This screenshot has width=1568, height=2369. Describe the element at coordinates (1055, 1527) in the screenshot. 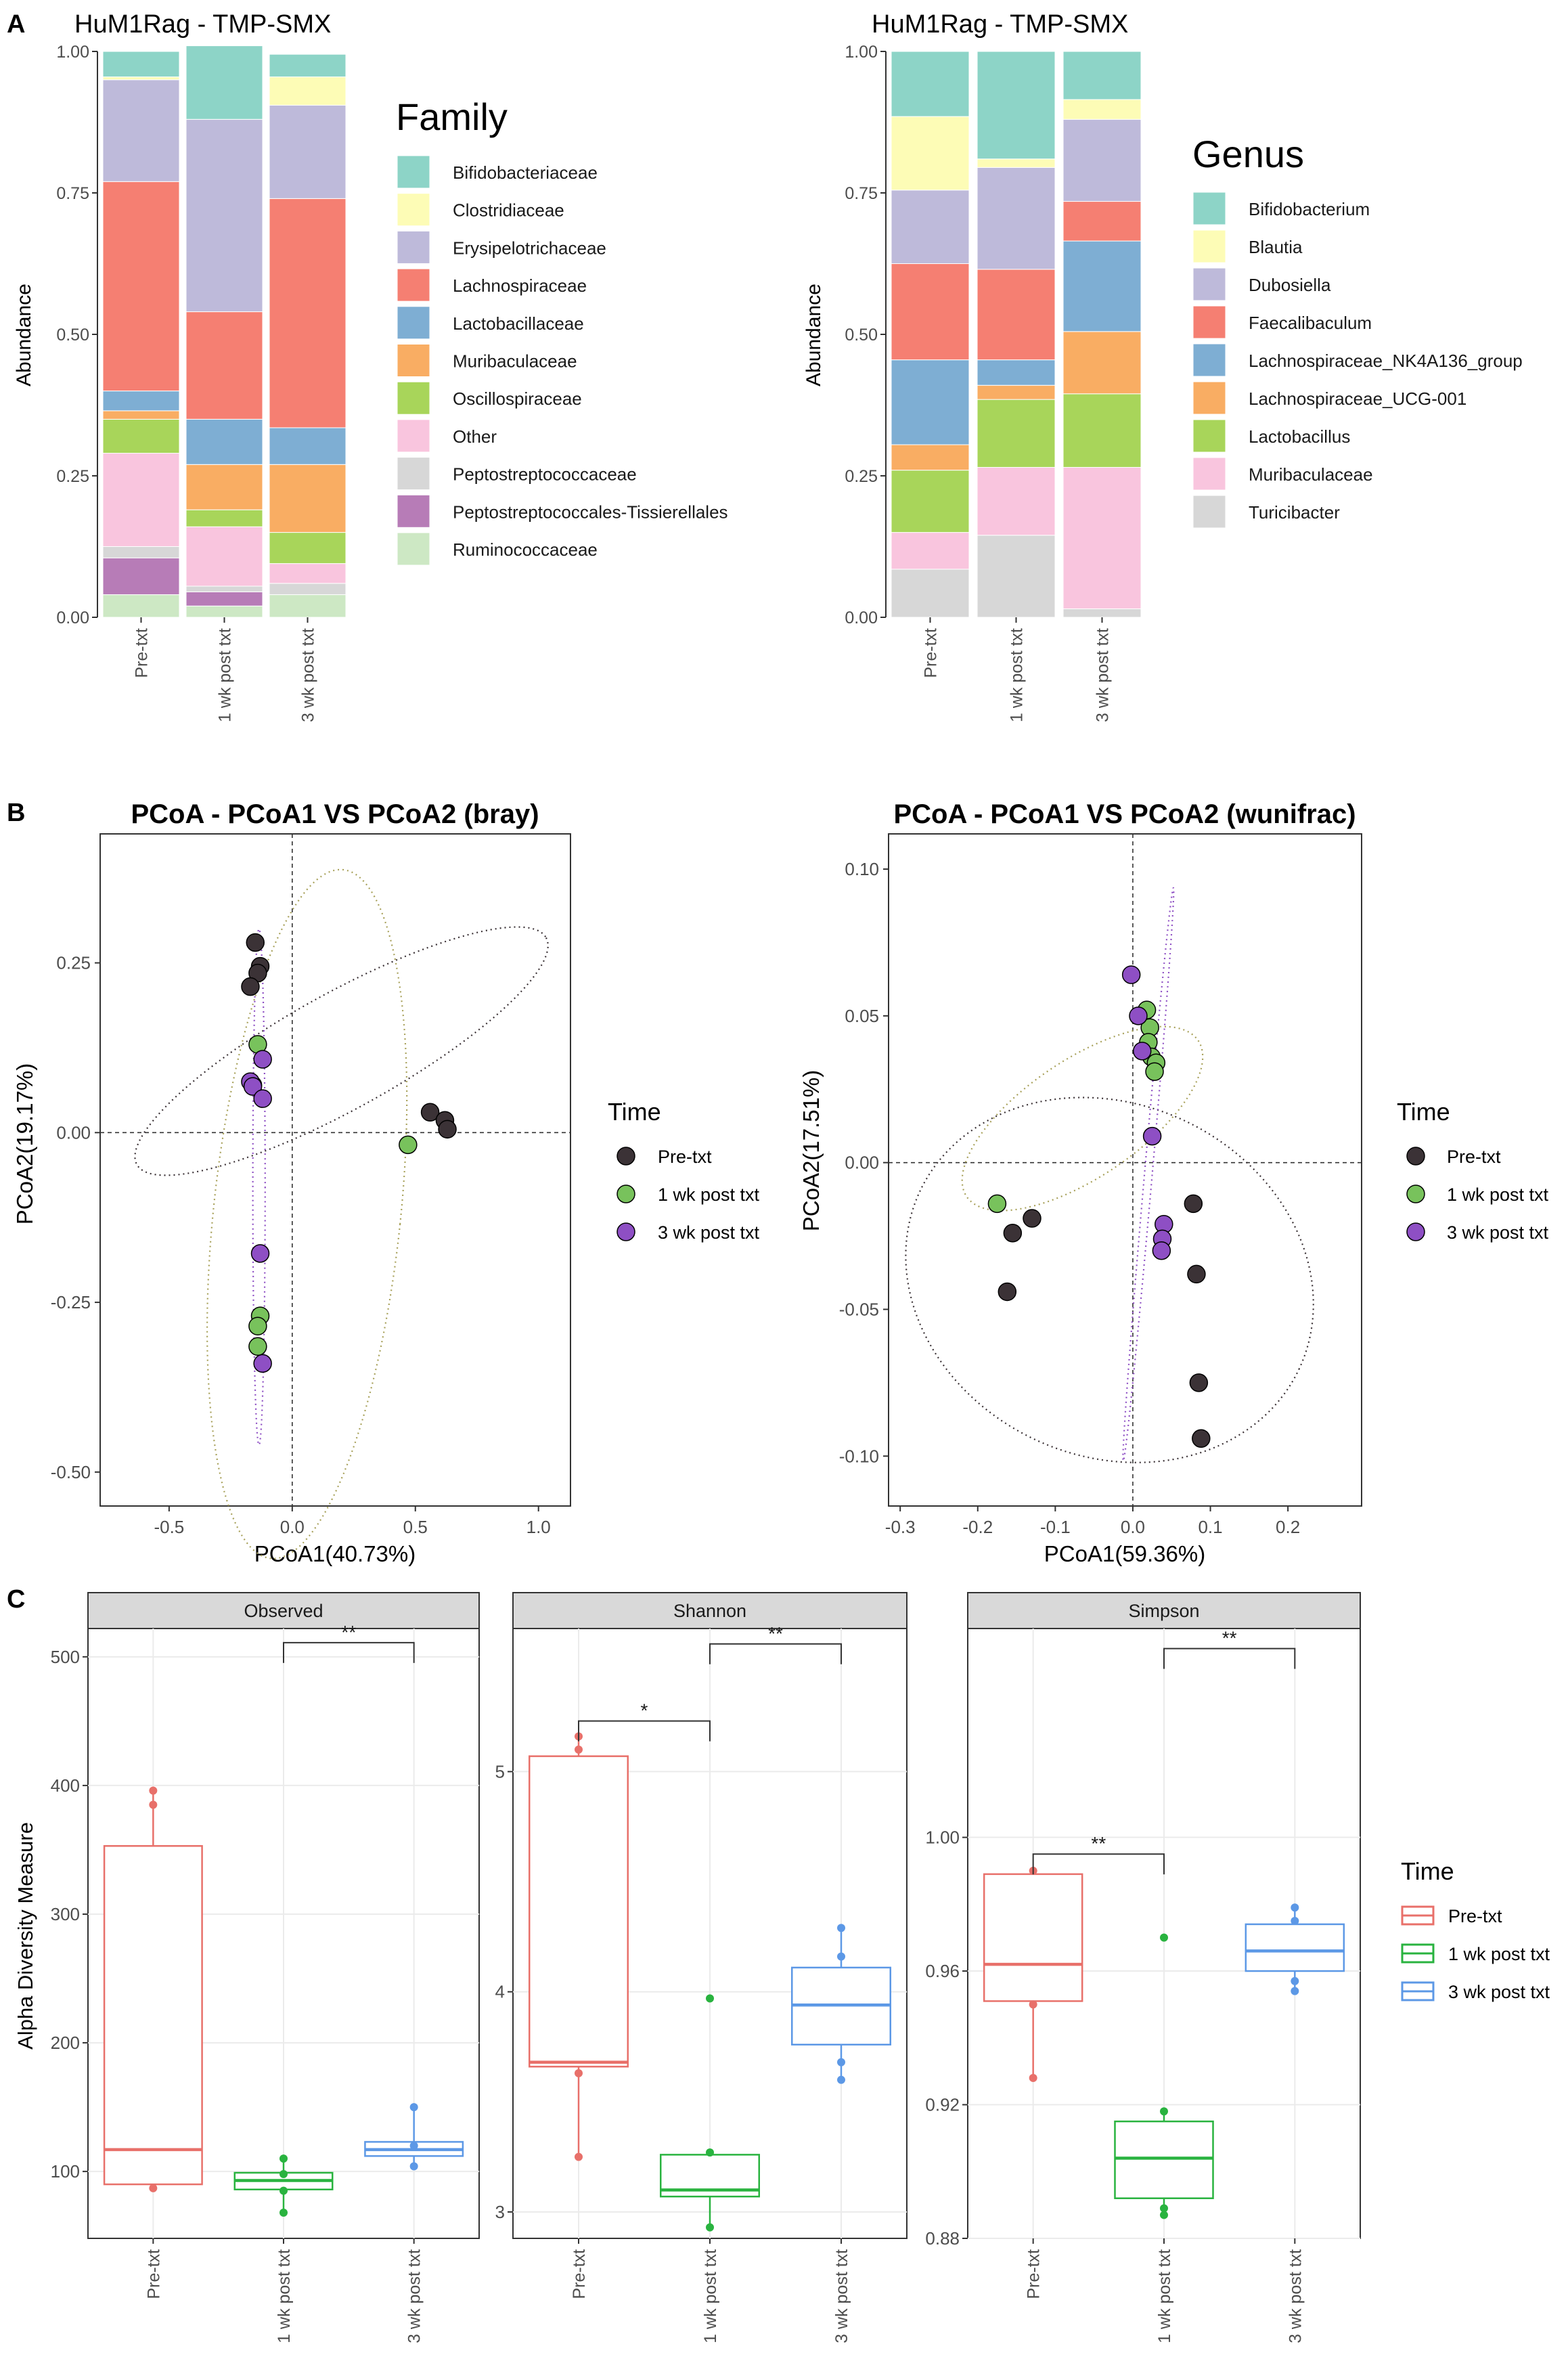

I see `x-tick-label: -0.1` at that location.